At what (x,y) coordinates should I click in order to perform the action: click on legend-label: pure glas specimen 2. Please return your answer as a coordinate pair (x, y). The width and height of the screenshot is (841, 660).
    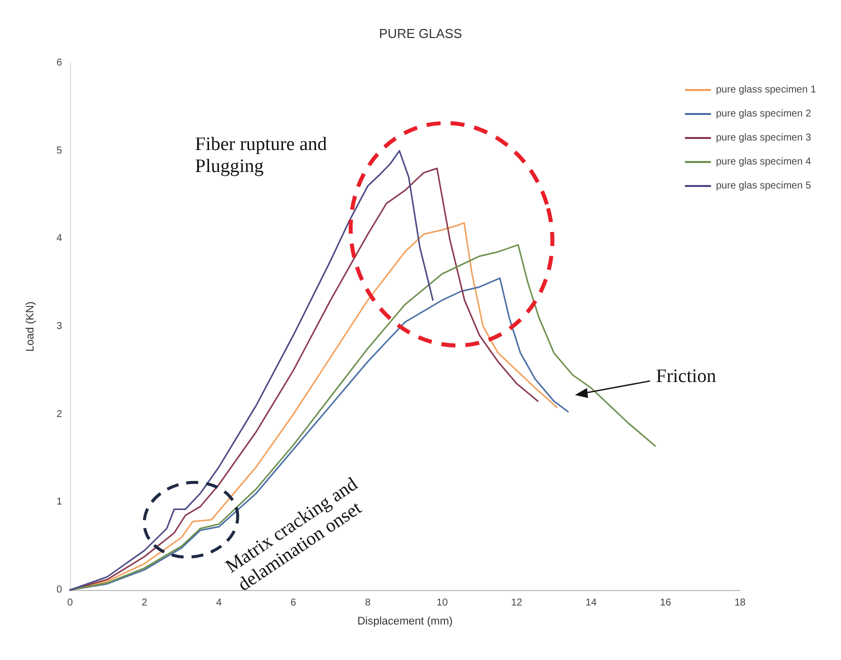
    Looking at the image, I should click on (764, 114).